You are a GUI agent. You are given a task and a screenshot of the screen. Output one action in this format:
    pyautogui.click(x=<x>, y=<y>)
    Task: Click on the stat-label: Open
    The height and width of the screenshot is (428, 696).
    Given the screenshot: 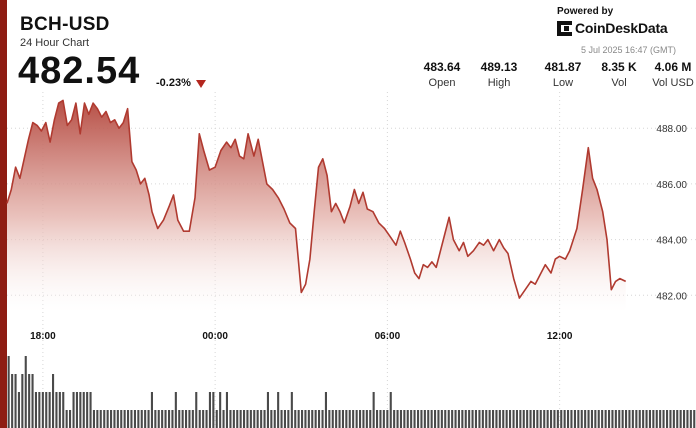 What is the action you would take?
    pyautogui.click(x=442, y=83)
    